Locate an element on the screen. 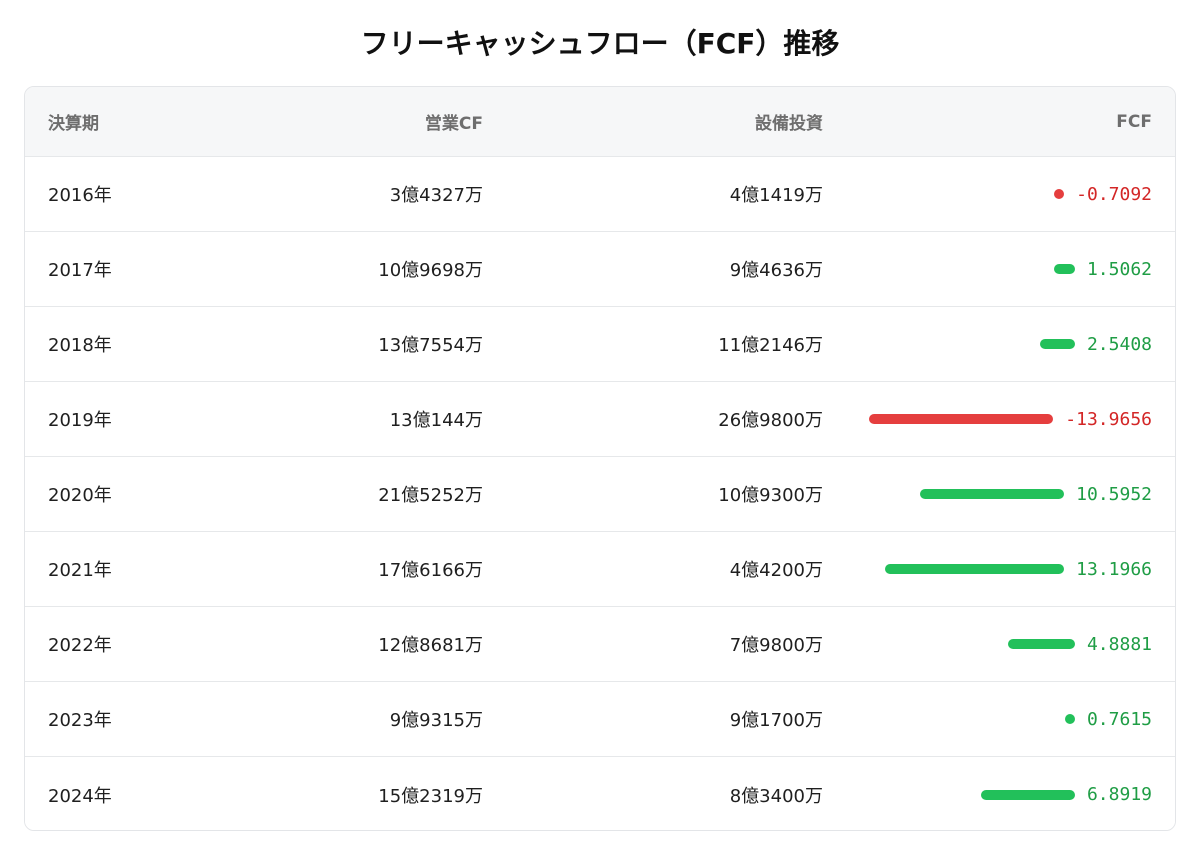  fcf-cell: 4.8881 is located at coordinates (1119, 644).